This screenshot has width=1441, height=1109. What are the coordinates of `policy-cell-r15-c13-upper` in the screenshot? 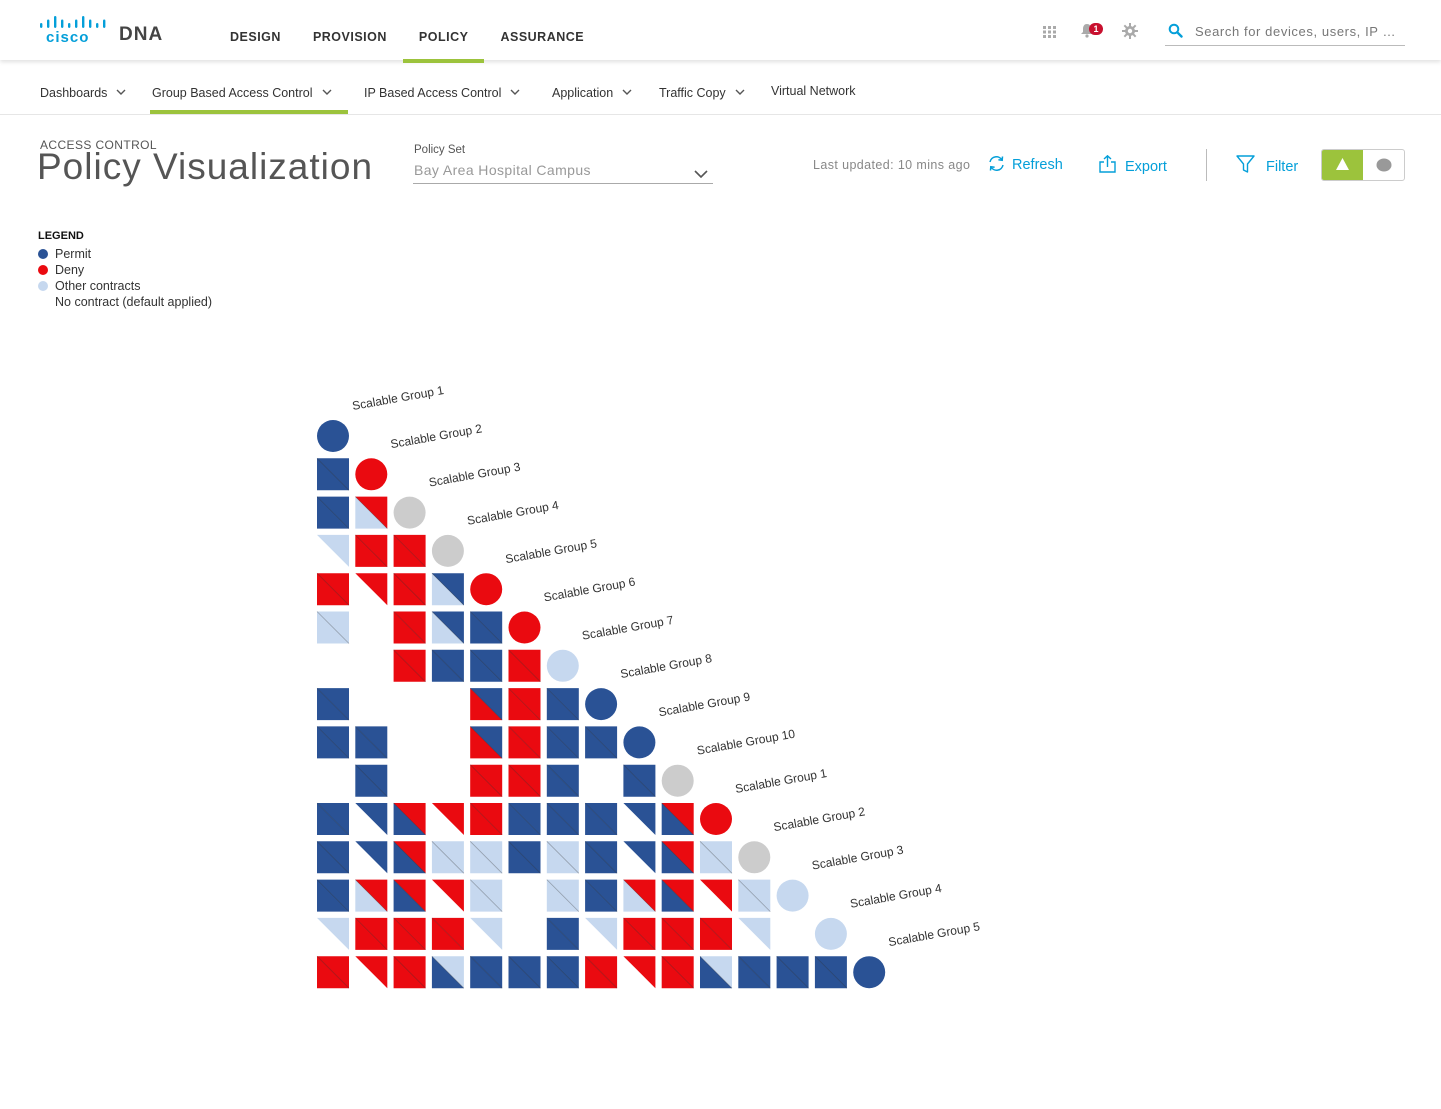 It's located at (792, 972).